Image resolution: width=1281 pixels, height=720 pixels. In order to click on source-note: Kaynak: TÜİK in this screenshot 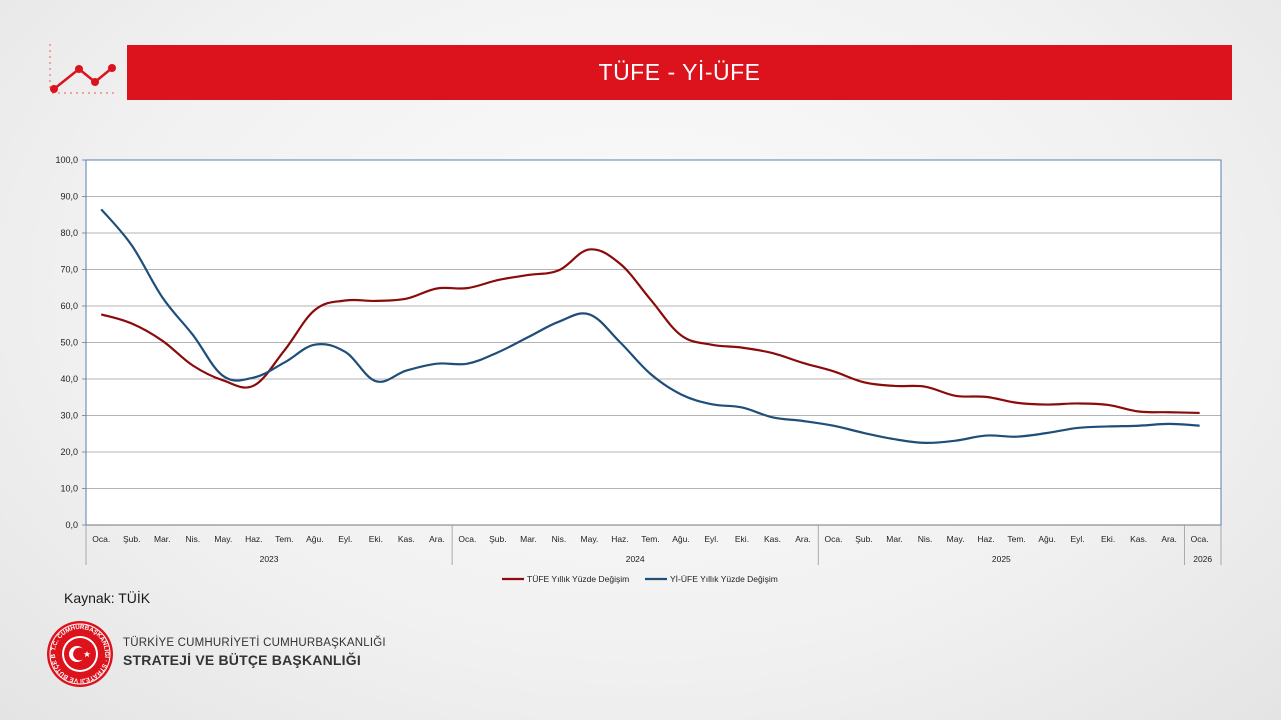, I will do `click(107, 598)`.